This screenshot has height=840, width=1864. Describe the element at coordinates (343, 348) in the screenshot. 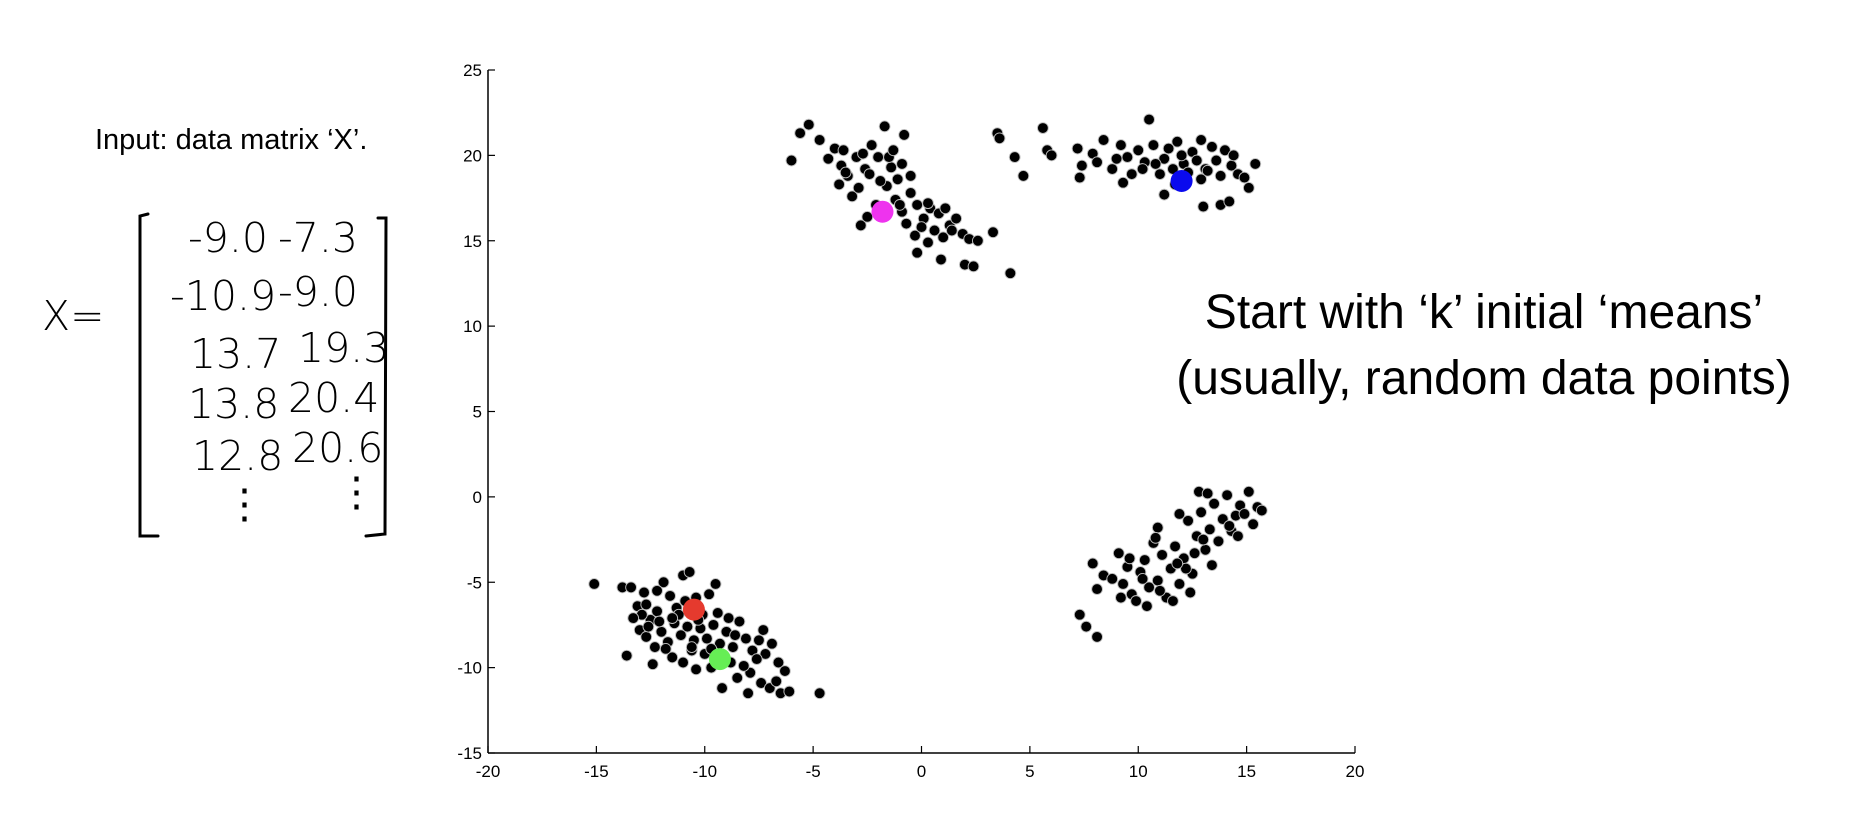

I see `matrix-cell: 19.3` at that location.